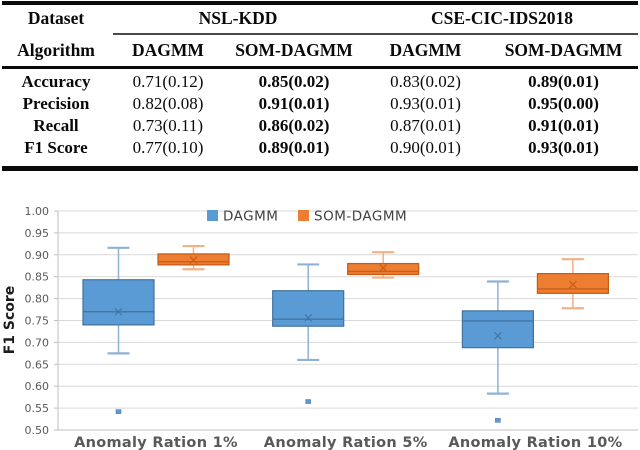 The height and width of the screenshot is (450, 640). What do you see at coordinates (425, 49) in the screenshot?
I see `header-dagmm-cse: DAGMM` at bounding box center [425, 49].